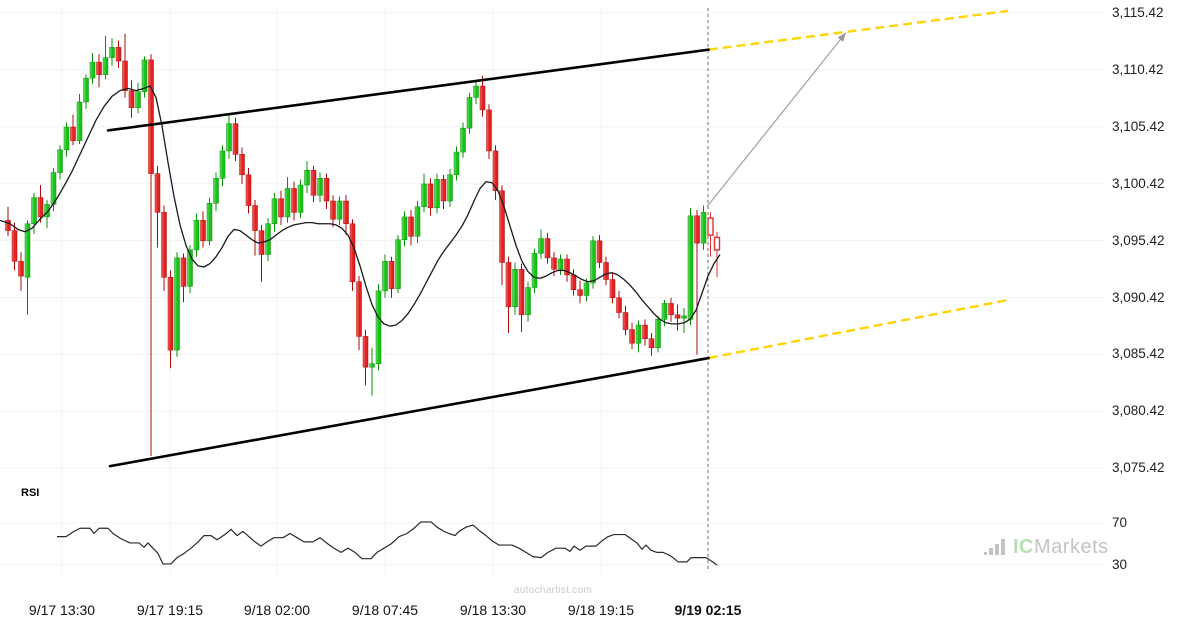  I want to click on time-axis-label: 9/18 07:45, so click(385, 610).